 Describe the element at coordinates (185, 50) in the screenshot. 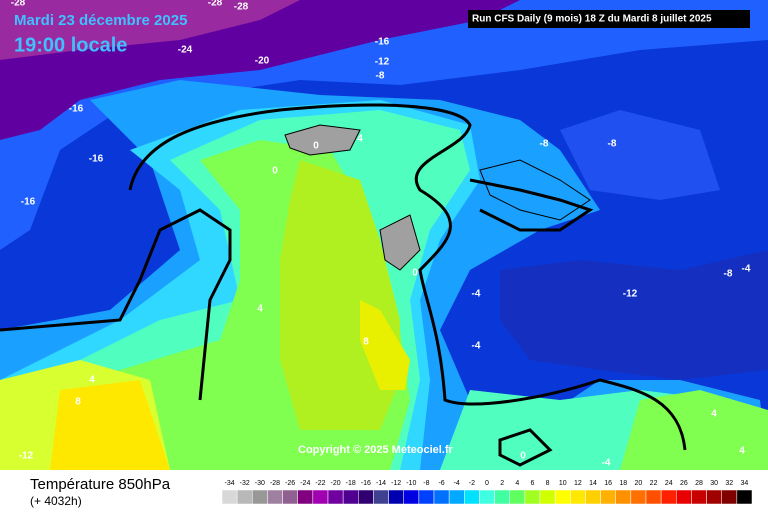

I see `contour-label: -24` at that location.